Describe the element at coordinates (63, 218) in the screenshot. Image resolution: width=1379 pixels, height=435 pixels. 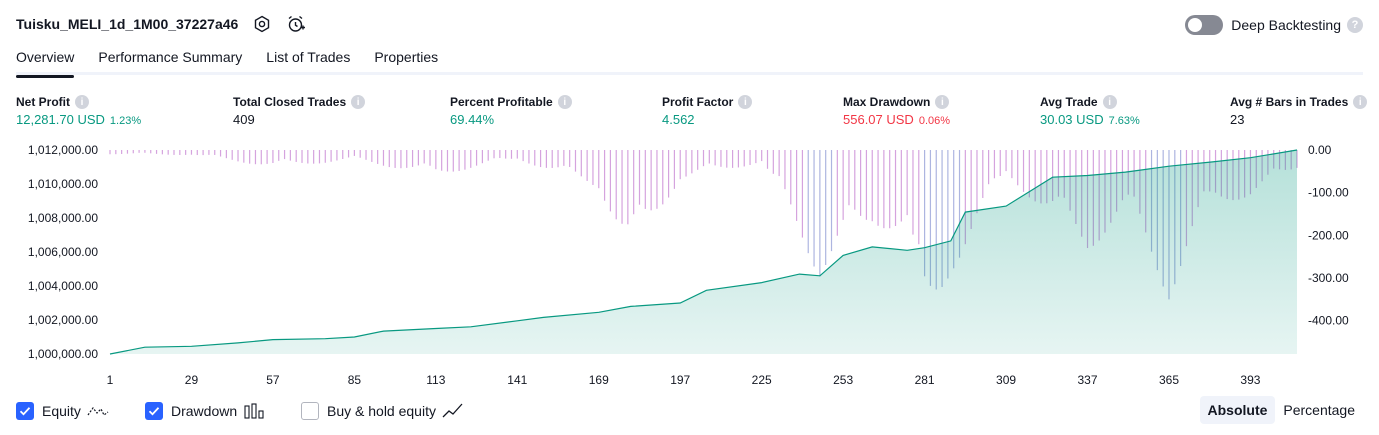
I see `y-left-tick-label: 1,008,000.00` at that location.